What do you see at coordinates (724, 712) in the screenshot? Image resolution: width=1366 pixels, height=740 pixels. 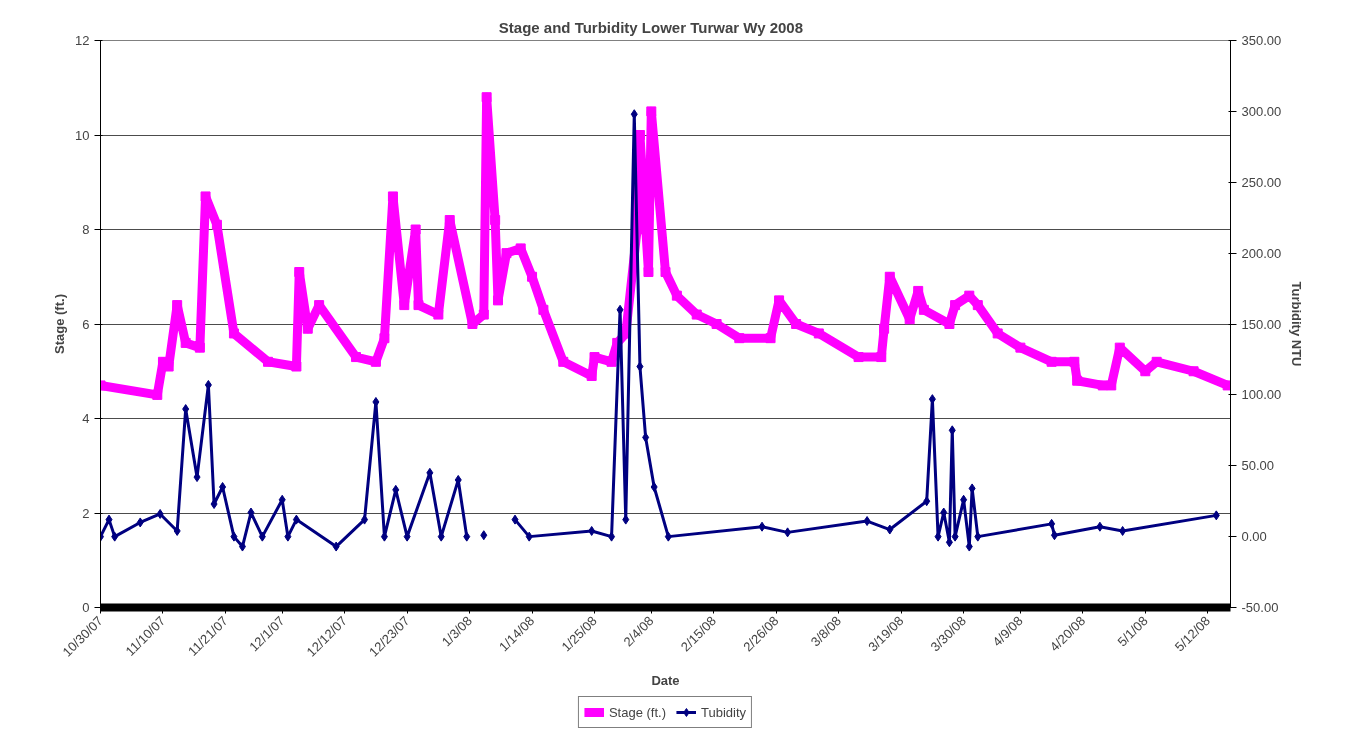 I see `legend-label: Tubidity` at bounding box center [724, 712].